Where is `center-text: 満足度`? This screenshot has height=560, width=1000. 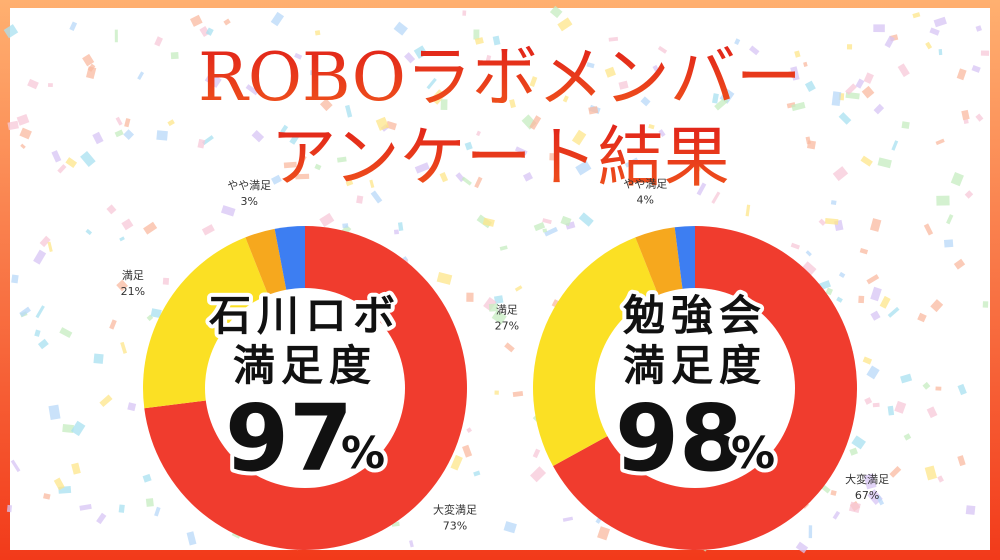
center-text: 満足度 is located at coordinates (305, 365).